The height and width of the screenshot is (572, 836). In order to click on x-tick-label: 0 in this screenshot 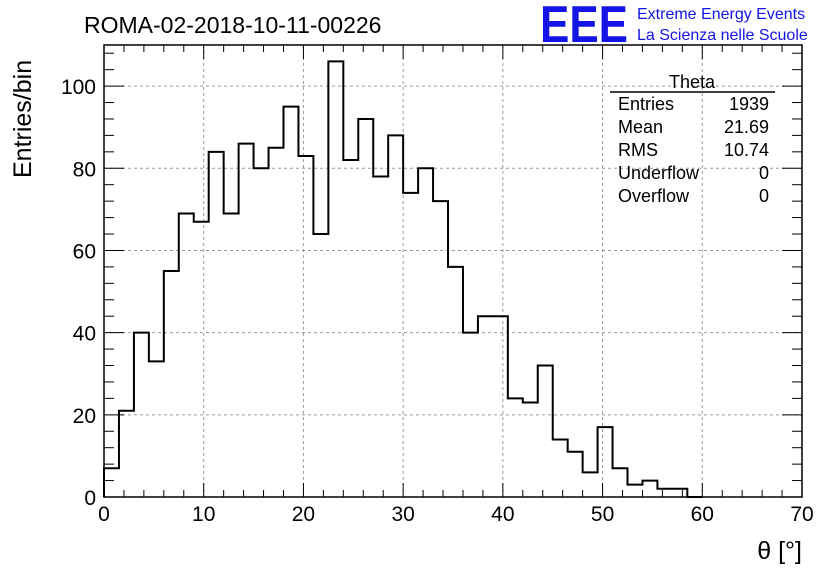, I will do `click(104, 514)`.